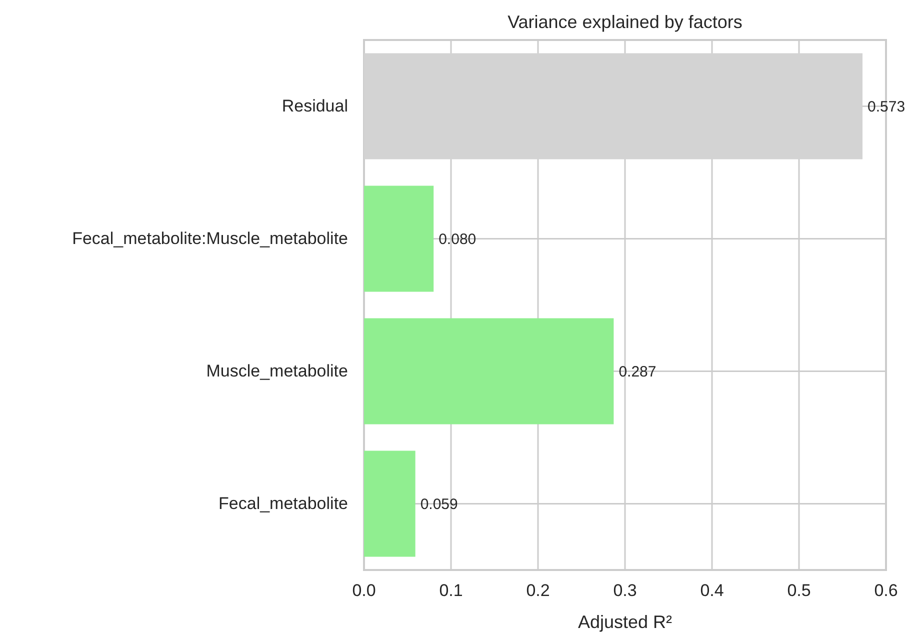 This screenshot has height=636, width=919. Describe the element at coordinates (277, 371) in the screenshot. I see `y-tick-label: Muscle_metabolite` at that location.